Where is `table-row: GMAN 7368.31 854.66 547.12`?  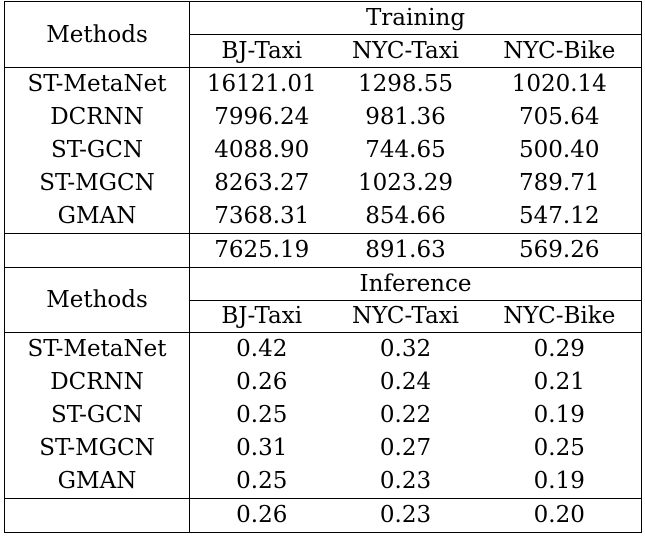
table-row: GMAN 7368.31 854.66 547.12 is located at coordinates (323, 217).